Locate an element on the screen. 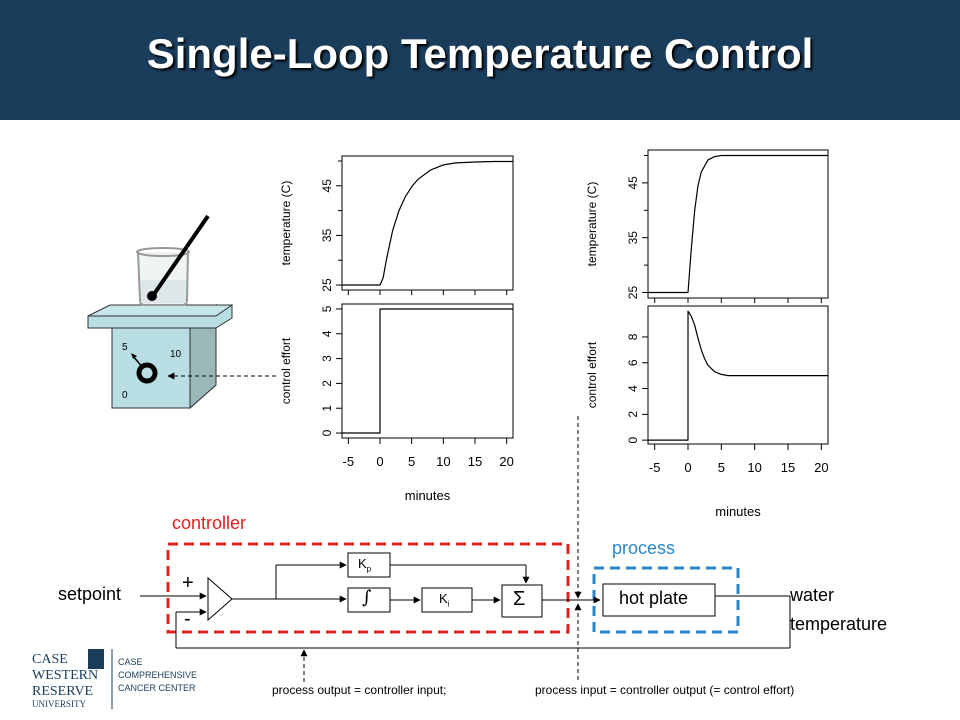  y-tick-label: 8 is located at coordinates (633, 336).